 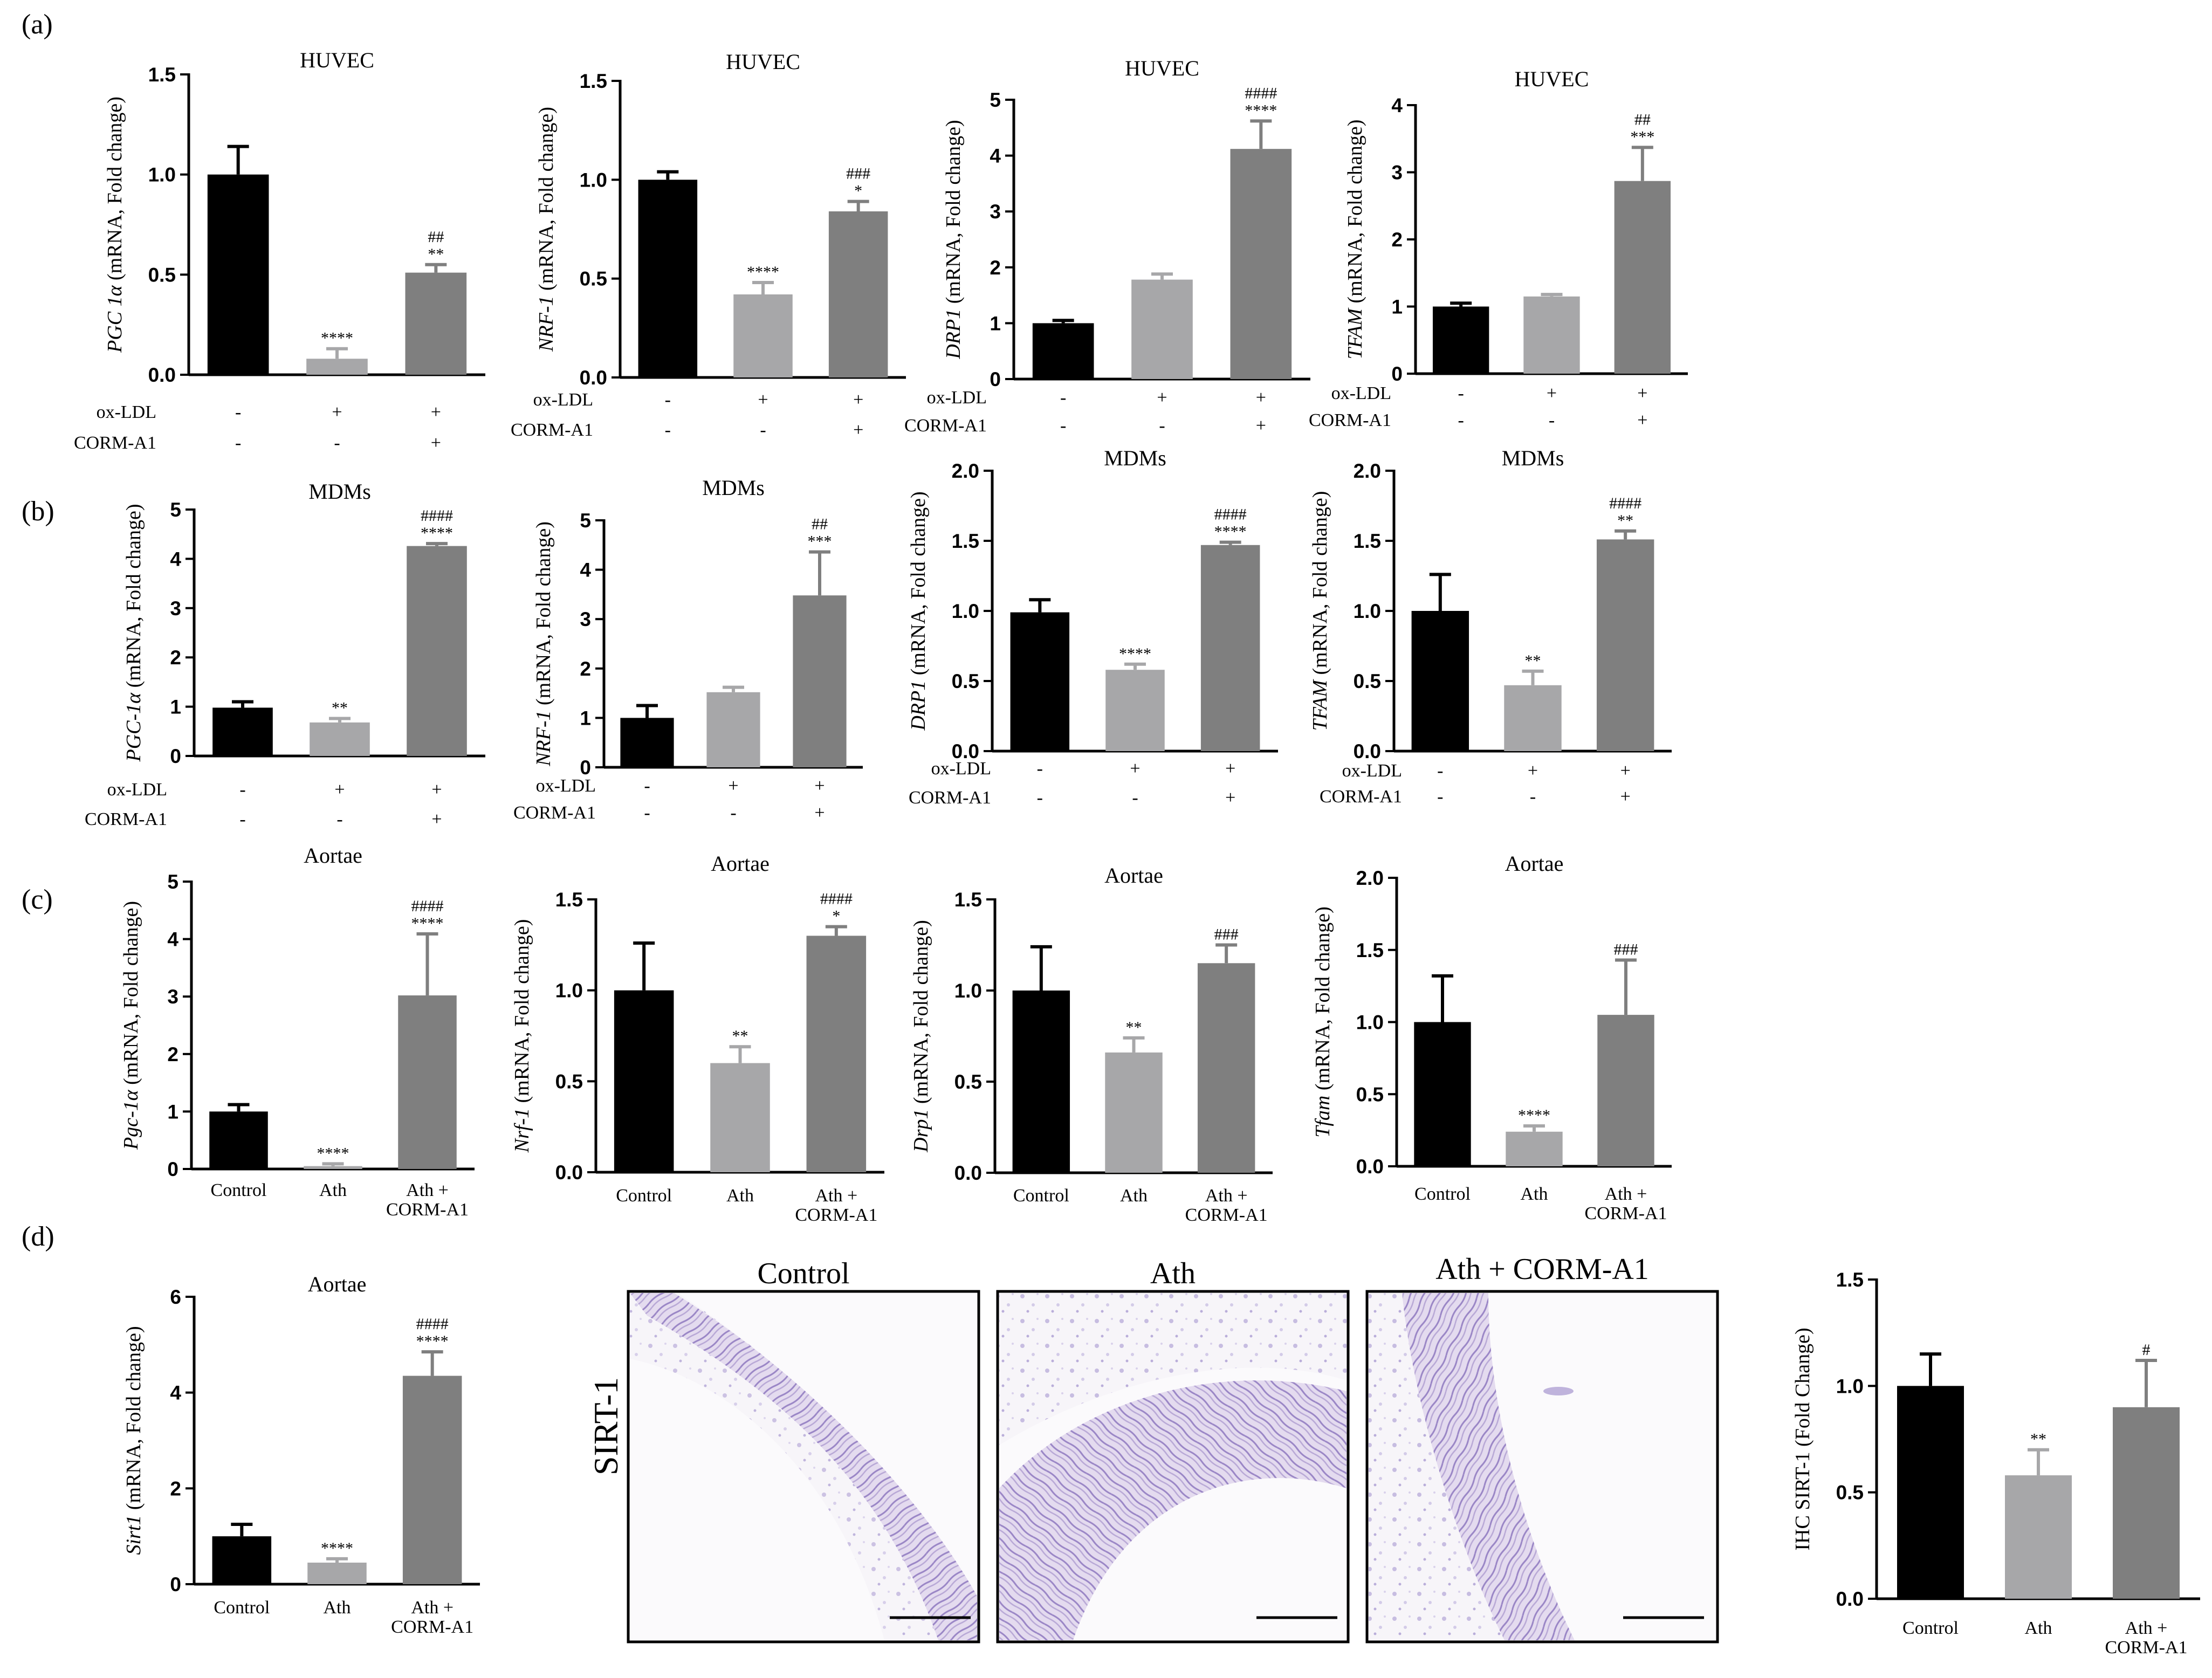 What do you see at coordinates (172, 1112) in the screenshot?
I see `y-tick-label: 1` at bounding box center [172, 1112].